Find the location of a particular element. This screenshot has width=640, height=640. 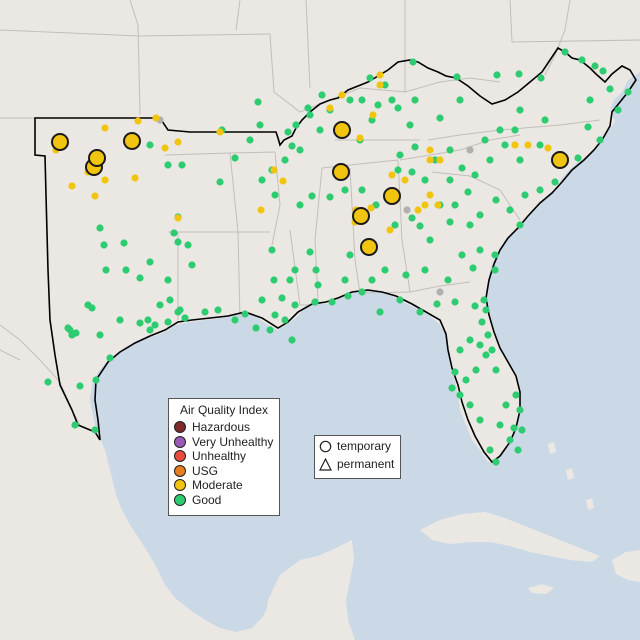

station-offline is located at coordinates (440, 292).